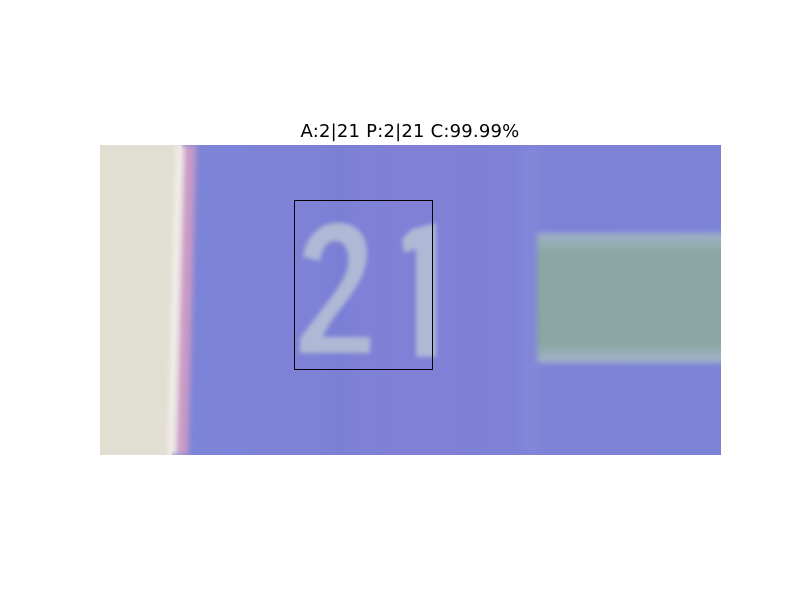 The width and height of the screenshot is (800, 600). I want to click on prediction-caption: A:2|21 P:2|21 C:99.99%, so click(410, 131).